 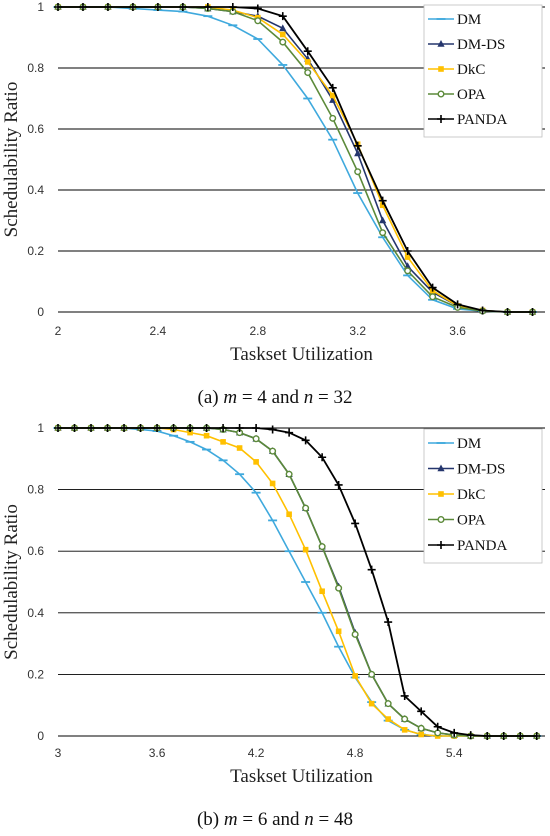 I want to click on y-axis-title-b: Schedulability Ratio, so click(x=11, y=582).